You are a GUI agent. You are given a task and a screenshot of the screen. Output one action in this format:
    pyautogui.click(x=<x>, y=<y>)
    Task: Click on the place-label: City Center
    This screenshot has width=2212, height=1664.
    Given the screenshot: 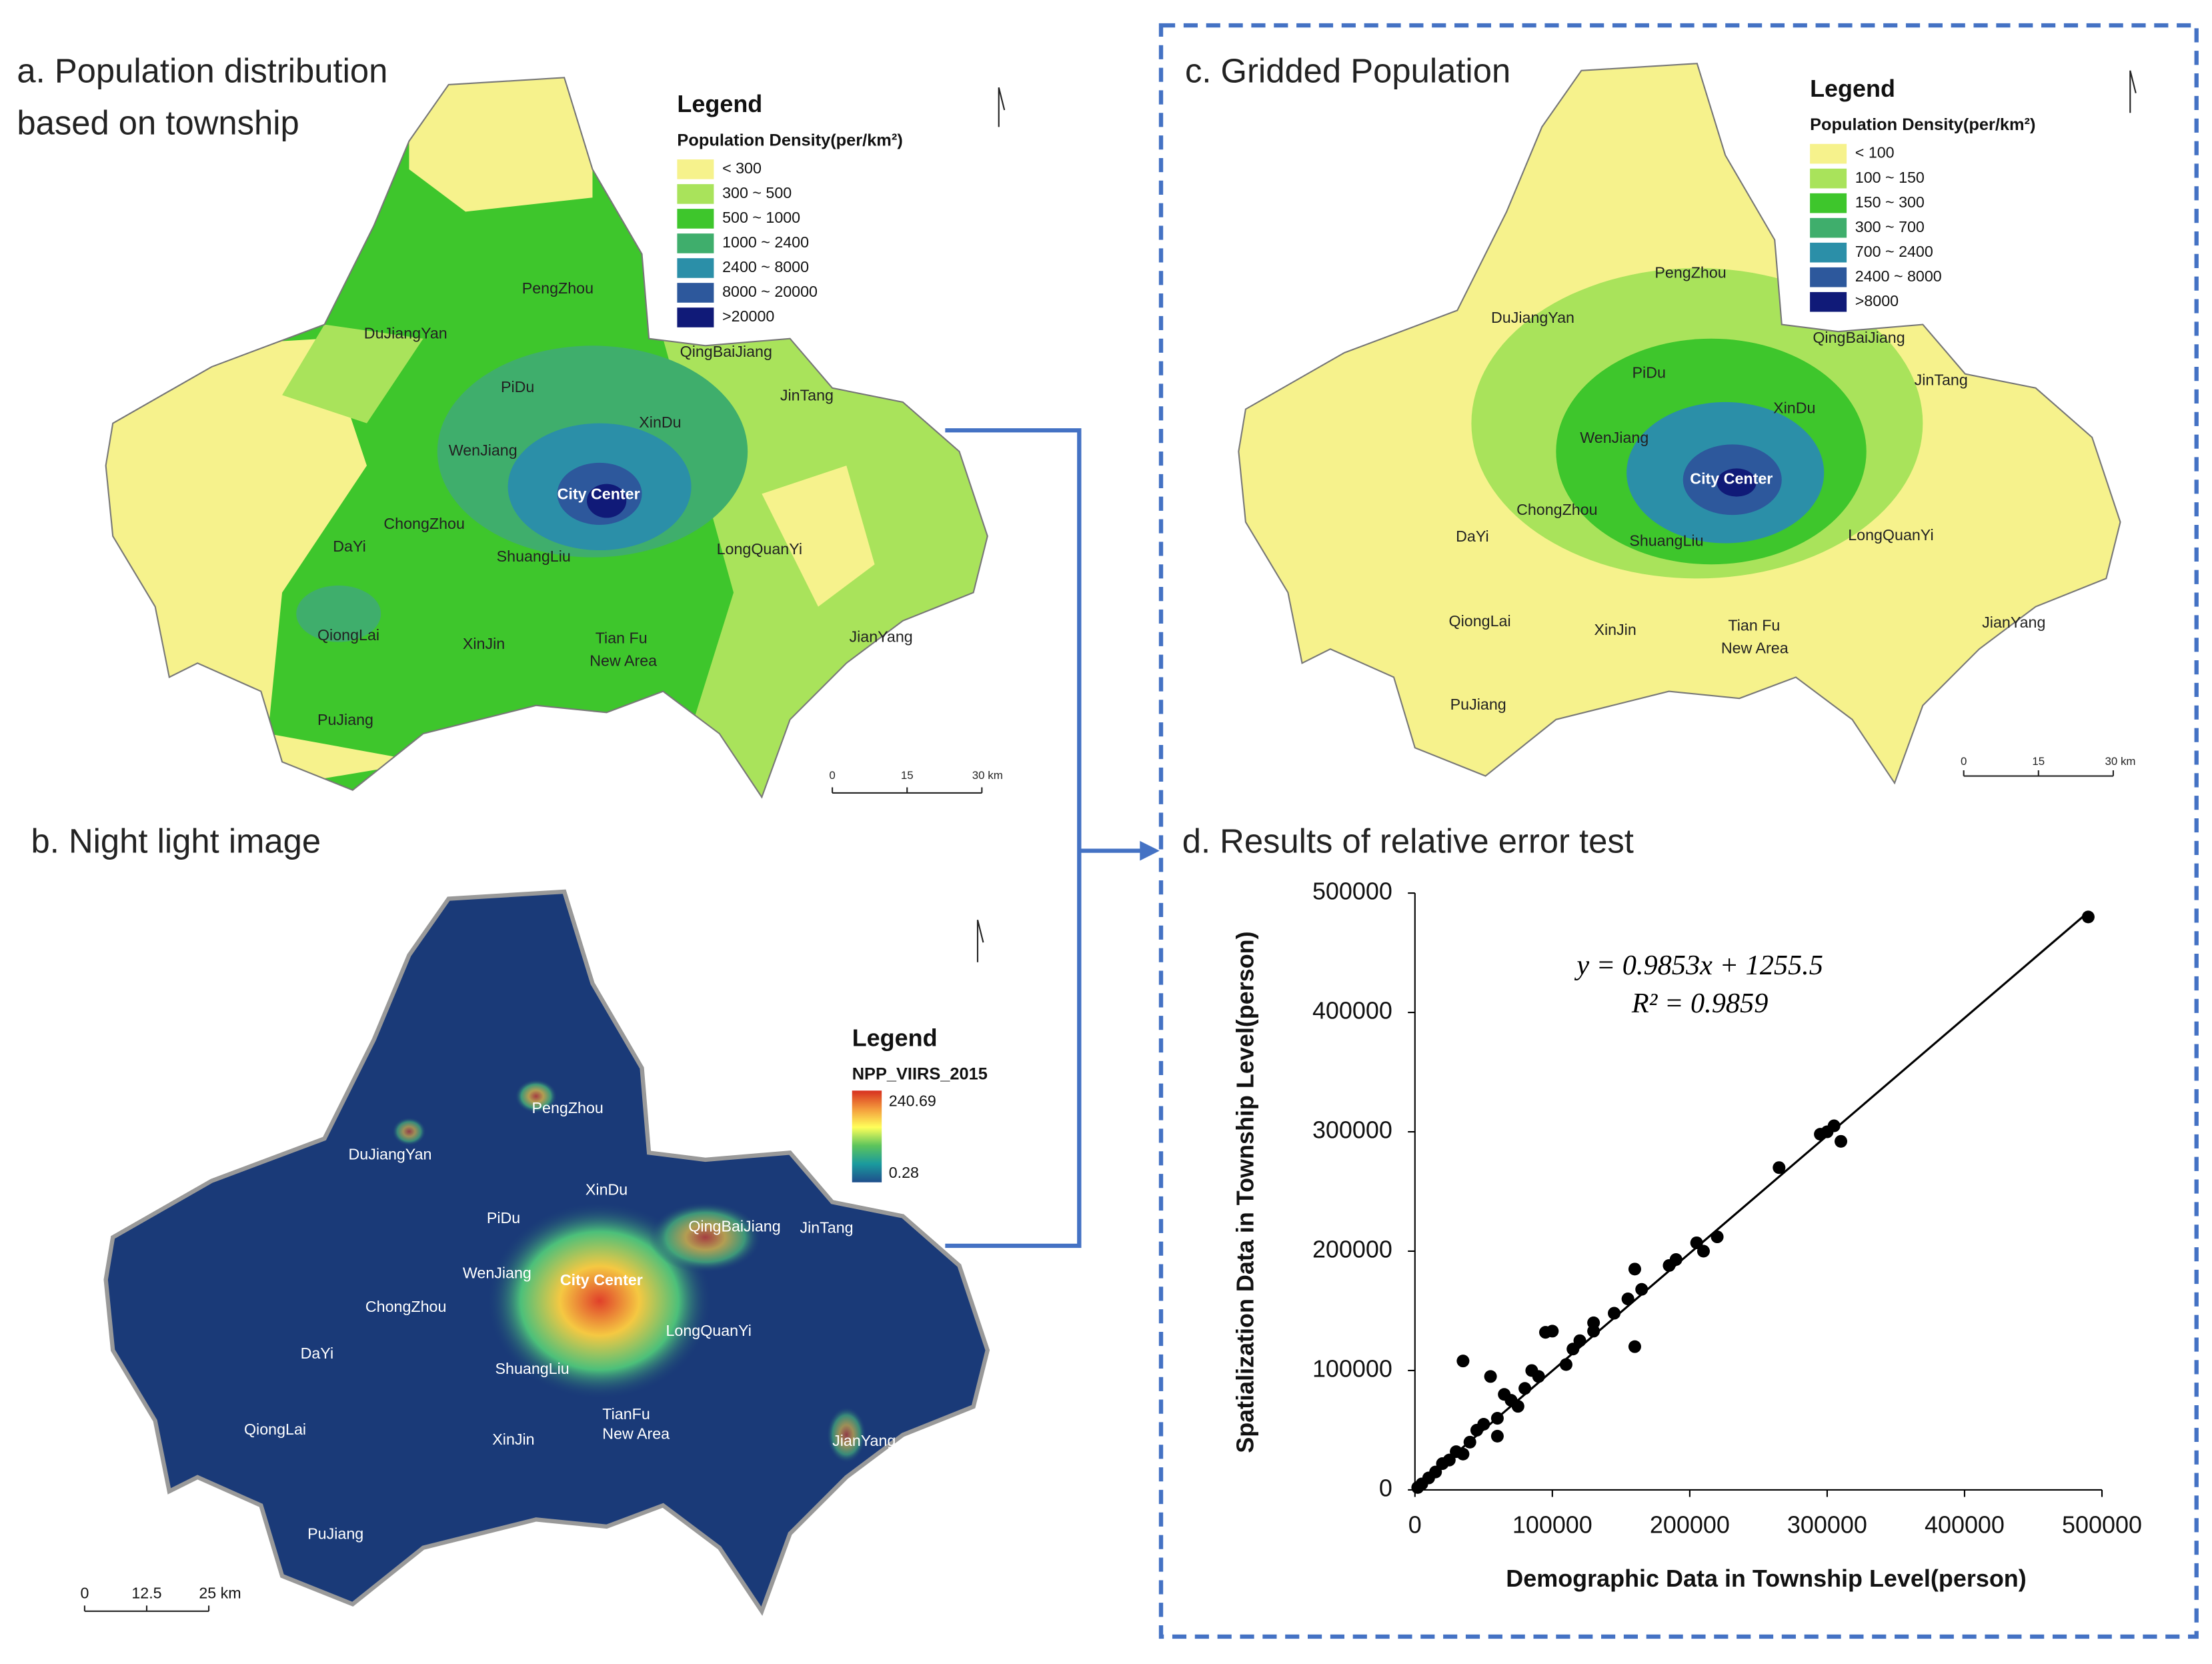 What is the action you would take?
    pyautogui.click(x=599, y=494)
    